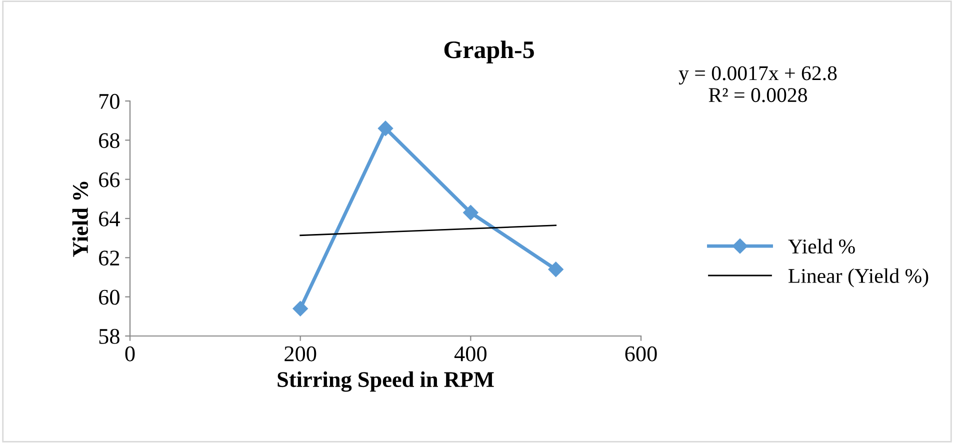 The height and width of the screenshot is (443, 954). What do you see at coordinates (300, 354) in the screenshot?
I see `x-tick-label: 200` at bounding box center [300, 354].